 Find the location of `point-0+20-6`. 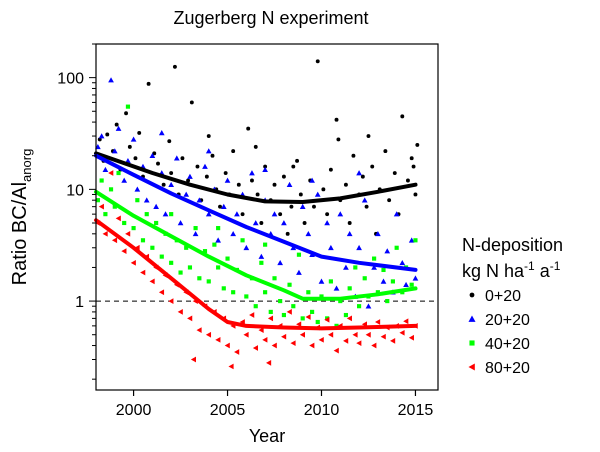

point-0+20-6 is located at coordinates (126, 113).